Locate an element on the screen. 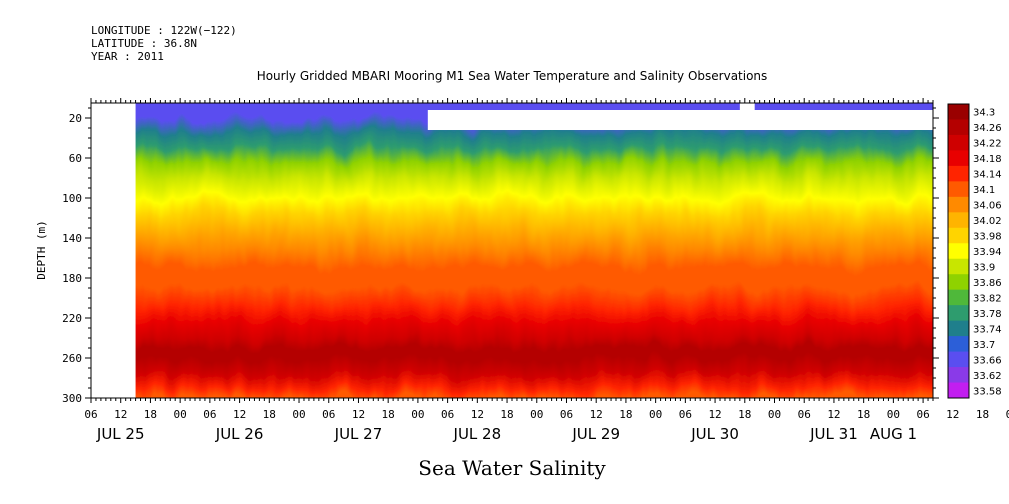 The height and width of the screenshot is (504, 1009). x-day-label: AUG 1 is located at coordinates (893, 434).